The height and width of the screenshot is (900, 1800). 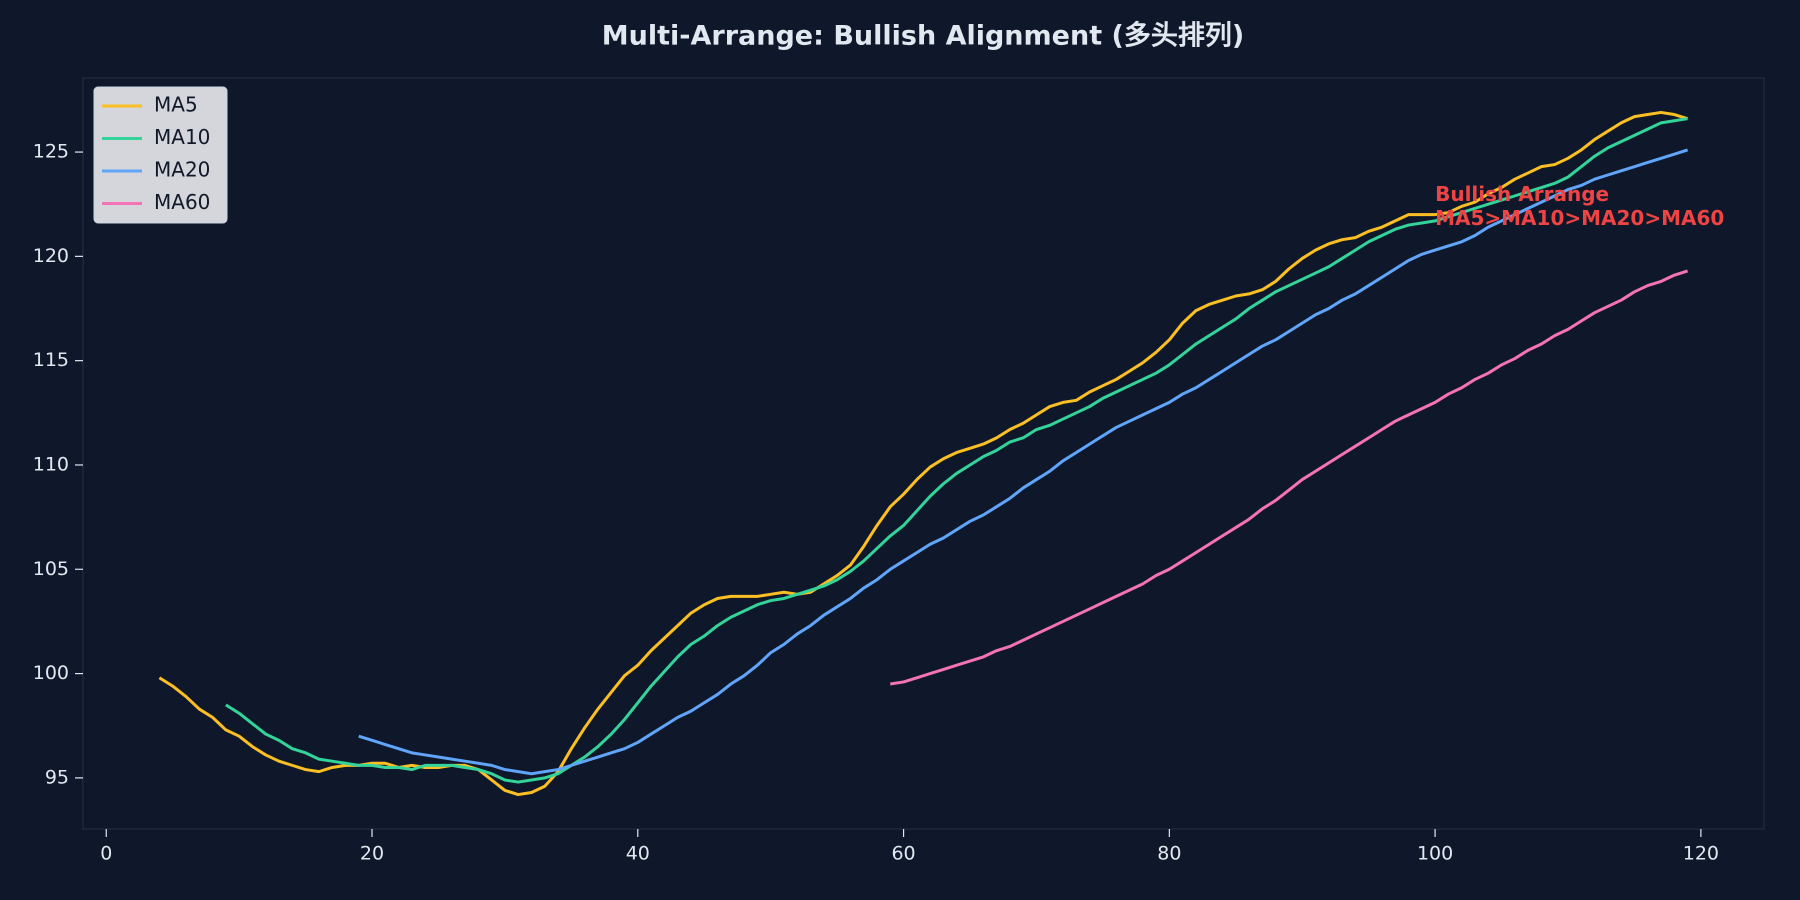 What do you see at coordinates (182, 170) in the screenshot?
I see `legend-label: MA20` at bounding box center [182, 170].